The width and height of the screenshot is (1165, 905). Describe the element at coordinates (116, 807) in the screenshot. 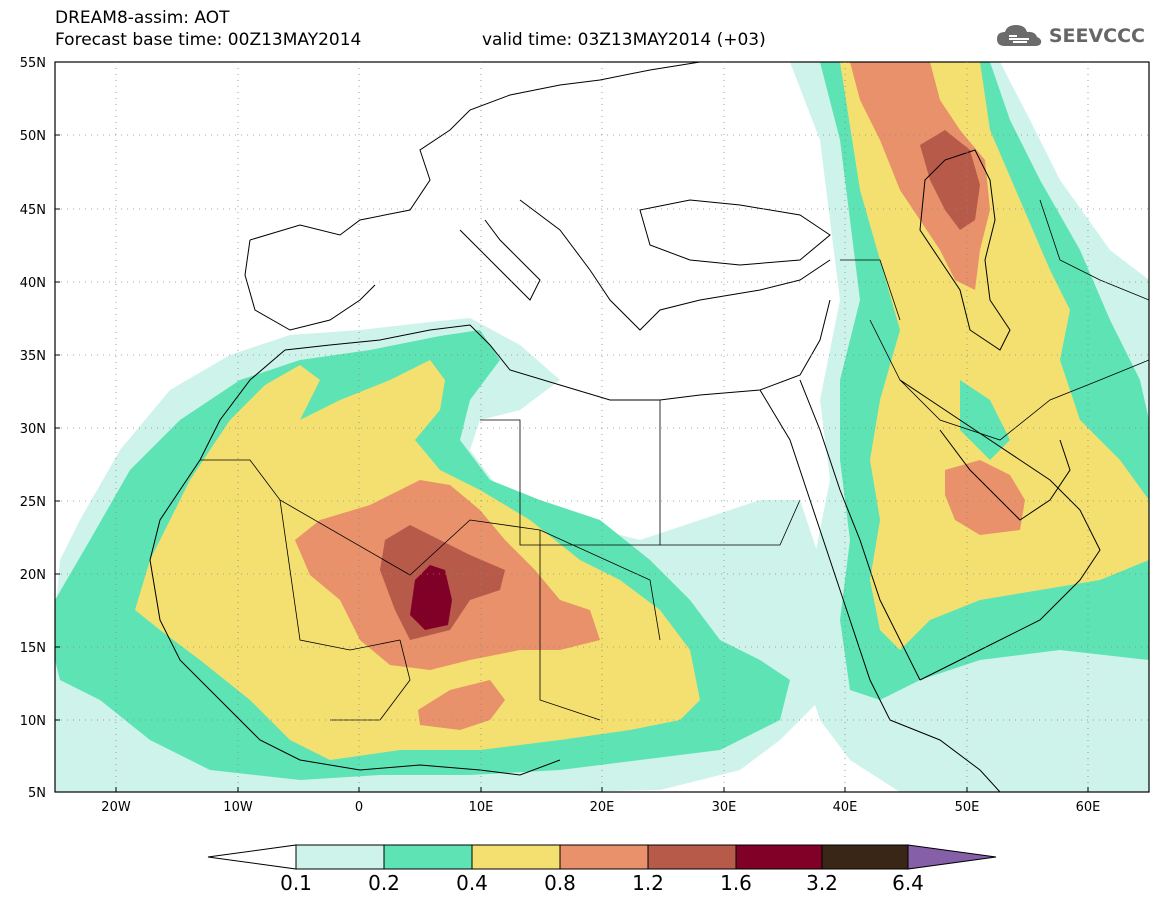

I see `lon-label: 20W` at that location.